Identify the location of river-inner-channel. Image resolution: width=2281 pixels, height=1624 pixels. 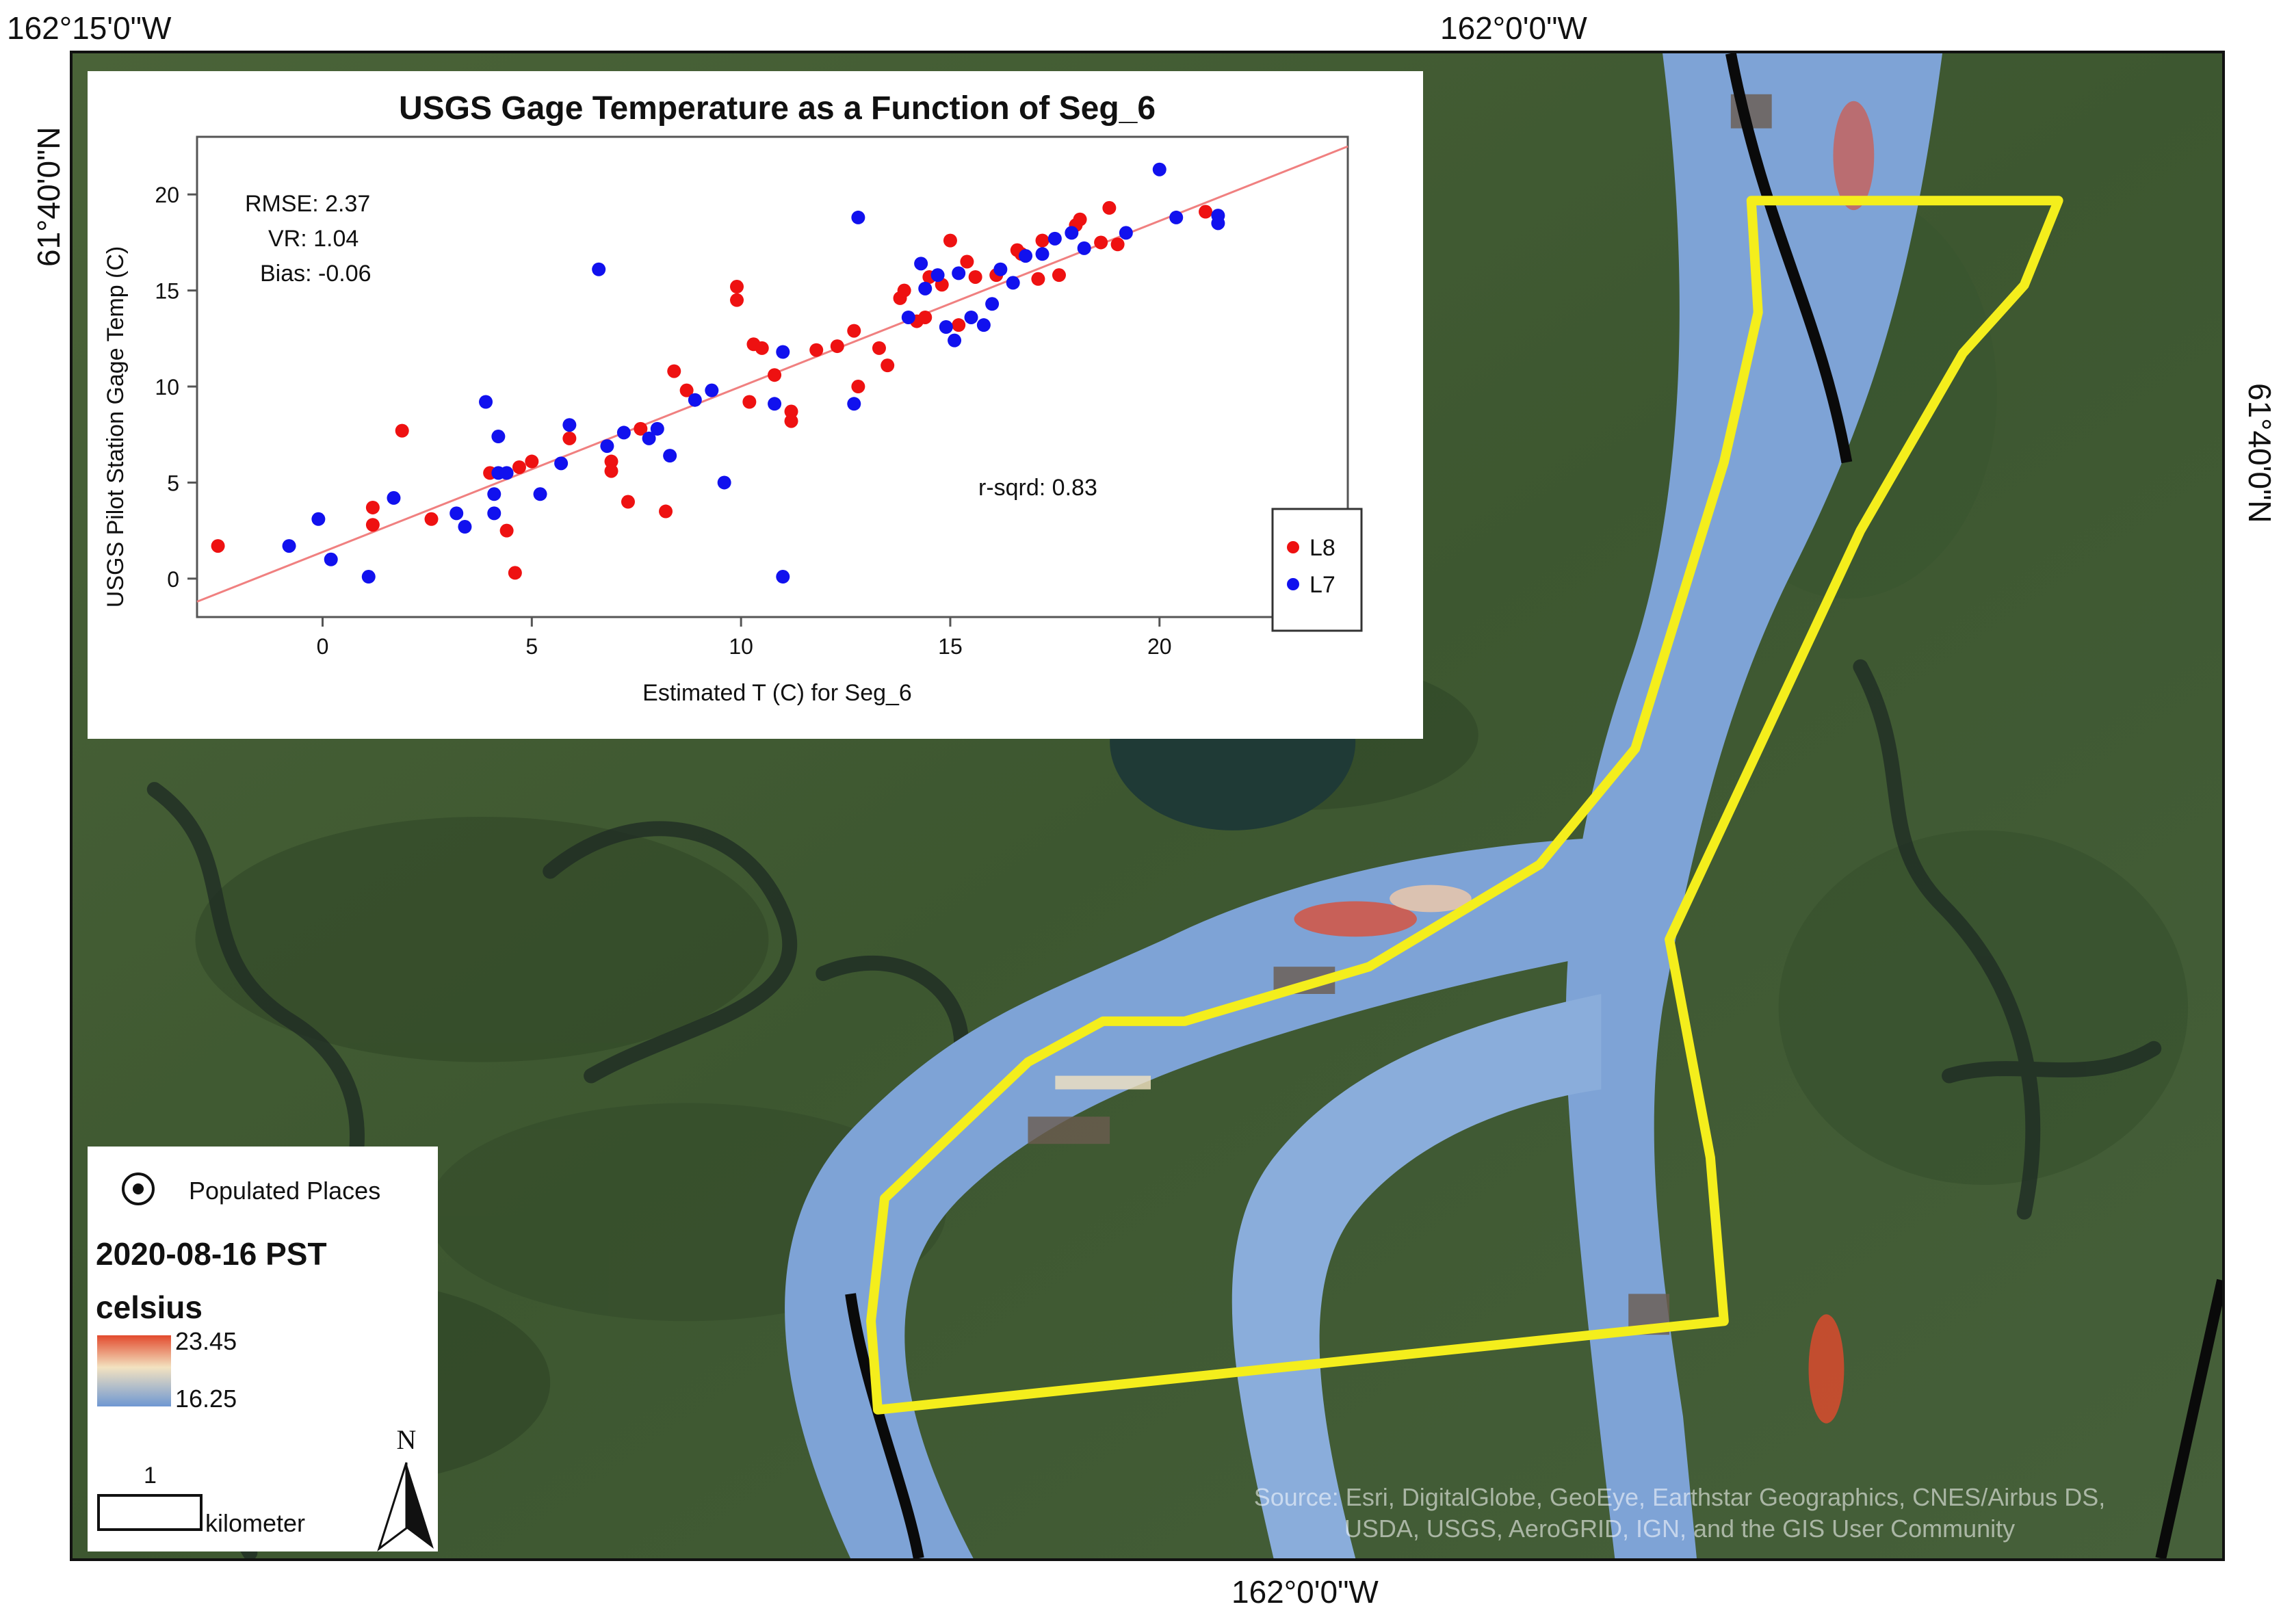
(1416, 1276).